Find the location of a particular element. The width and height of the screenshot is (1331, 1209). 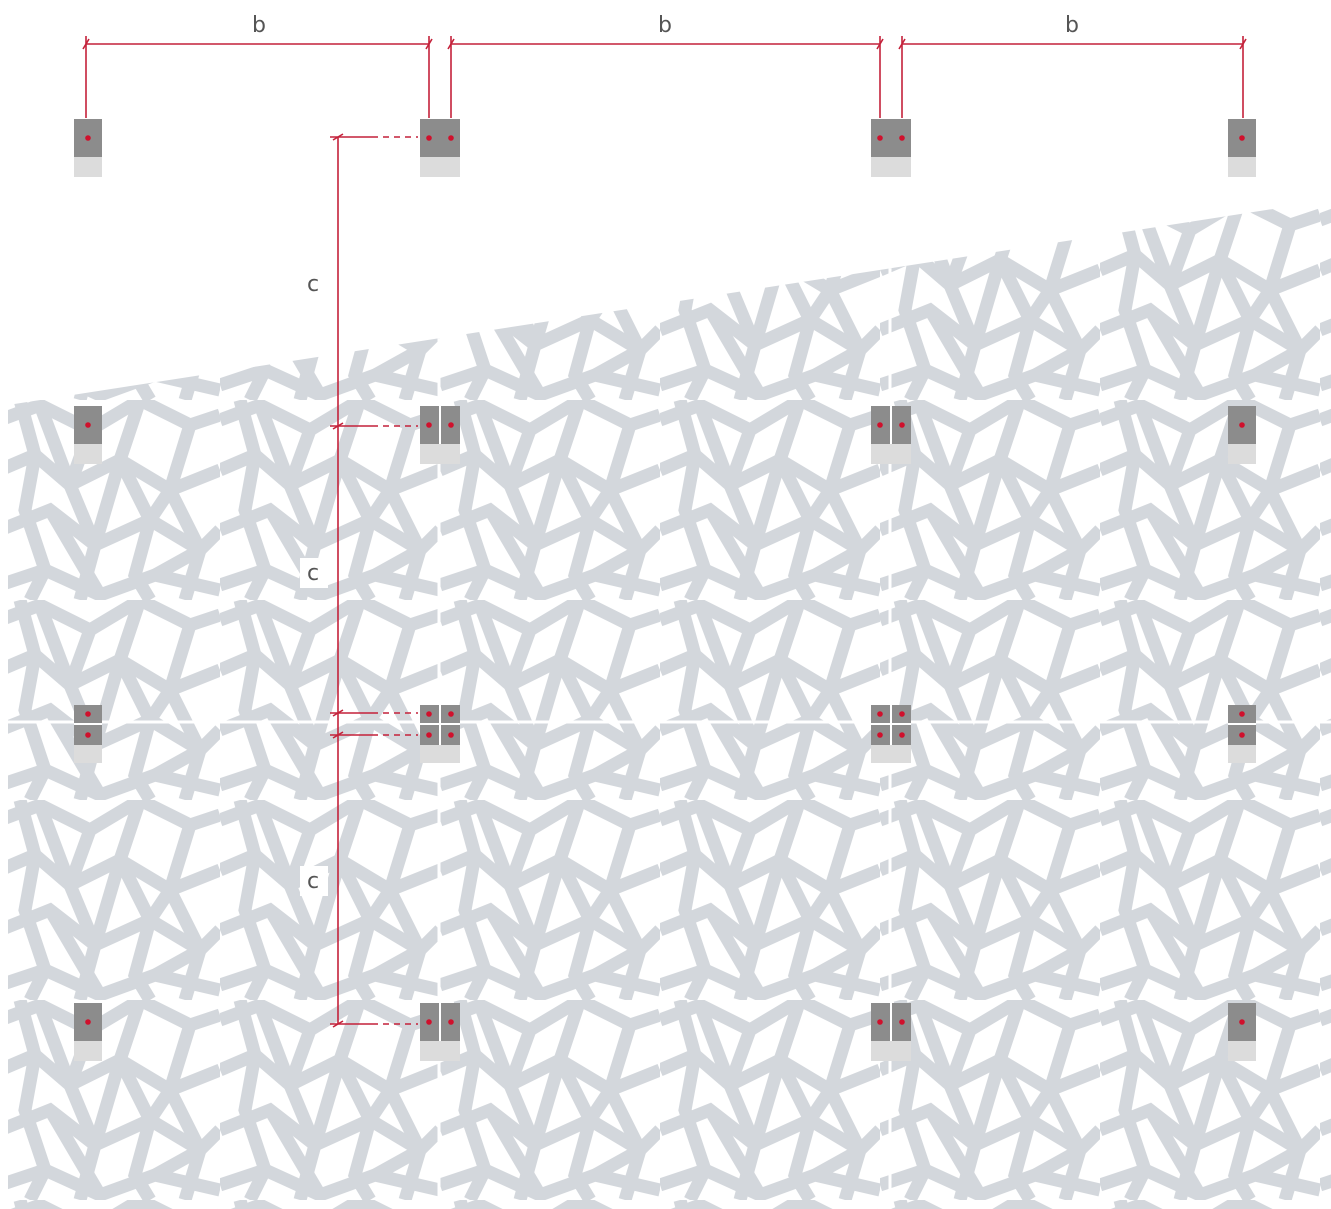

spacing-c-label-1: c is located at coordinates (313, 284).